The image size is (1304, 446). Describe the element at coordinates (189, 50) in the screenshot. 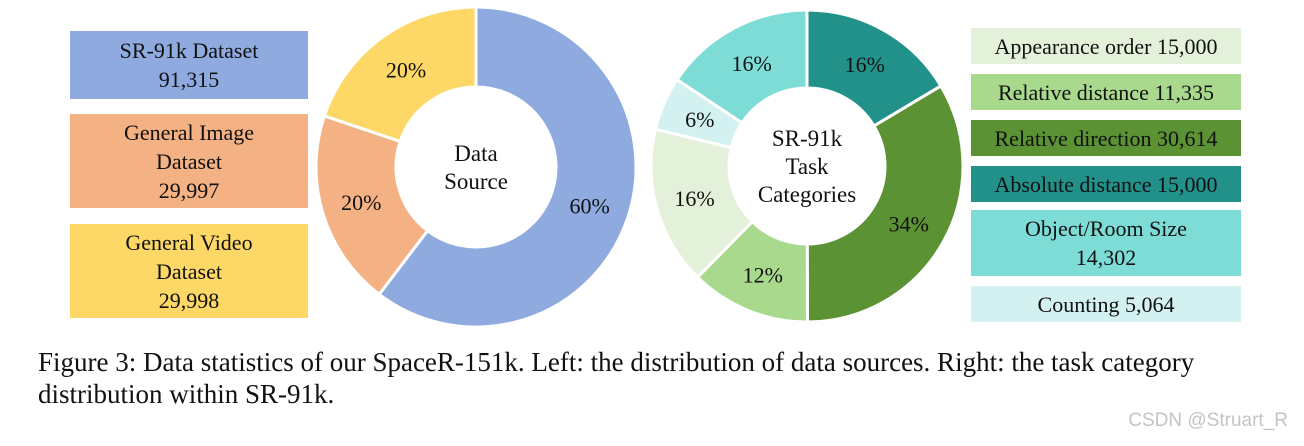

I see `legend-label: SR-91k Dataset` at that location.